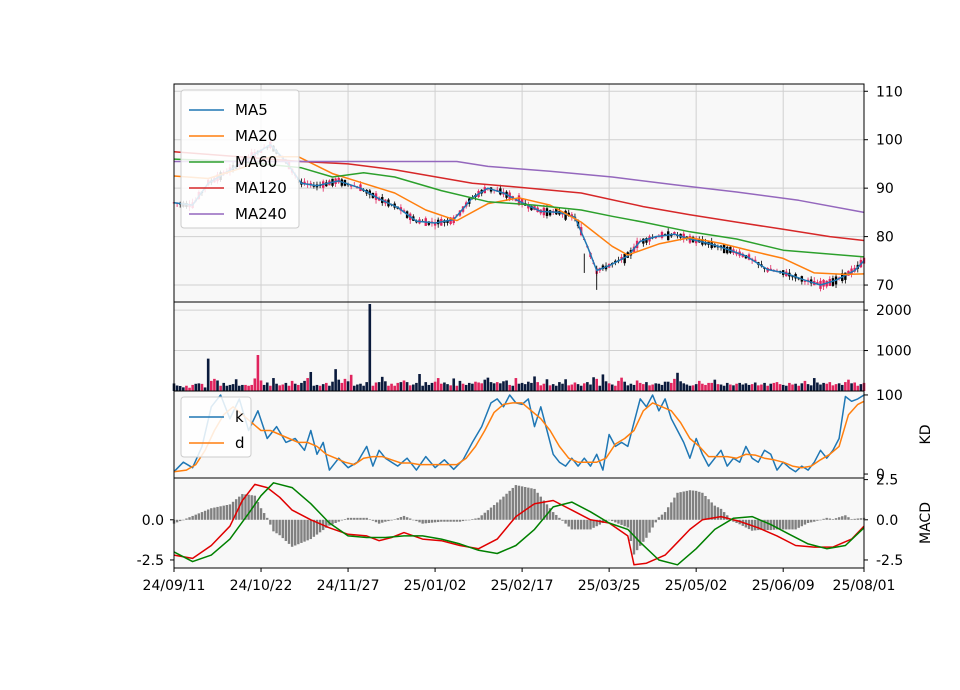 The height and width of the screenshot is (690, 960). What do you see at coordinates (239, 417) in the screenshot?
I see `legend-label-k: k` at bounding box center [239, 417].